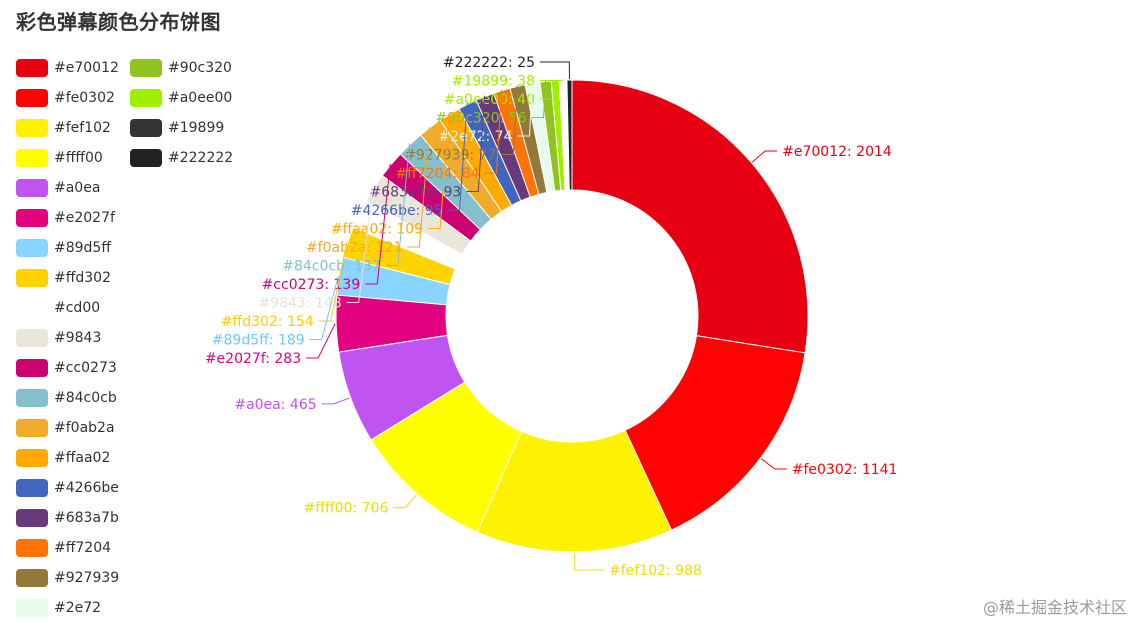  Describe the element at coordinates (196, 128) in the screenshot. I see `legend-label: #19899` at that location.